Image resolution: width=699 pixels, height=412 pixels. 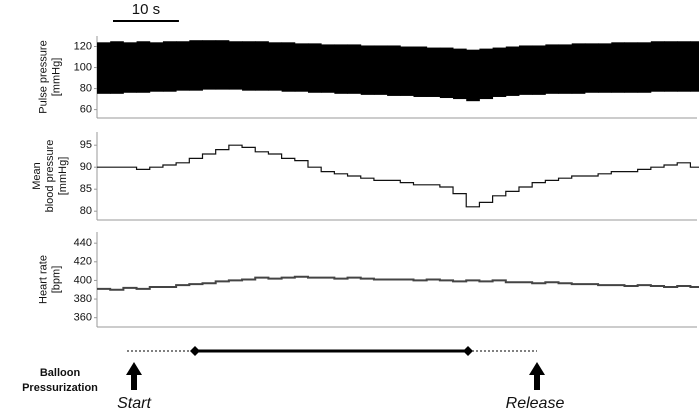 I want to click on balloon-label: Pressurization, so click(x=60, y=388).